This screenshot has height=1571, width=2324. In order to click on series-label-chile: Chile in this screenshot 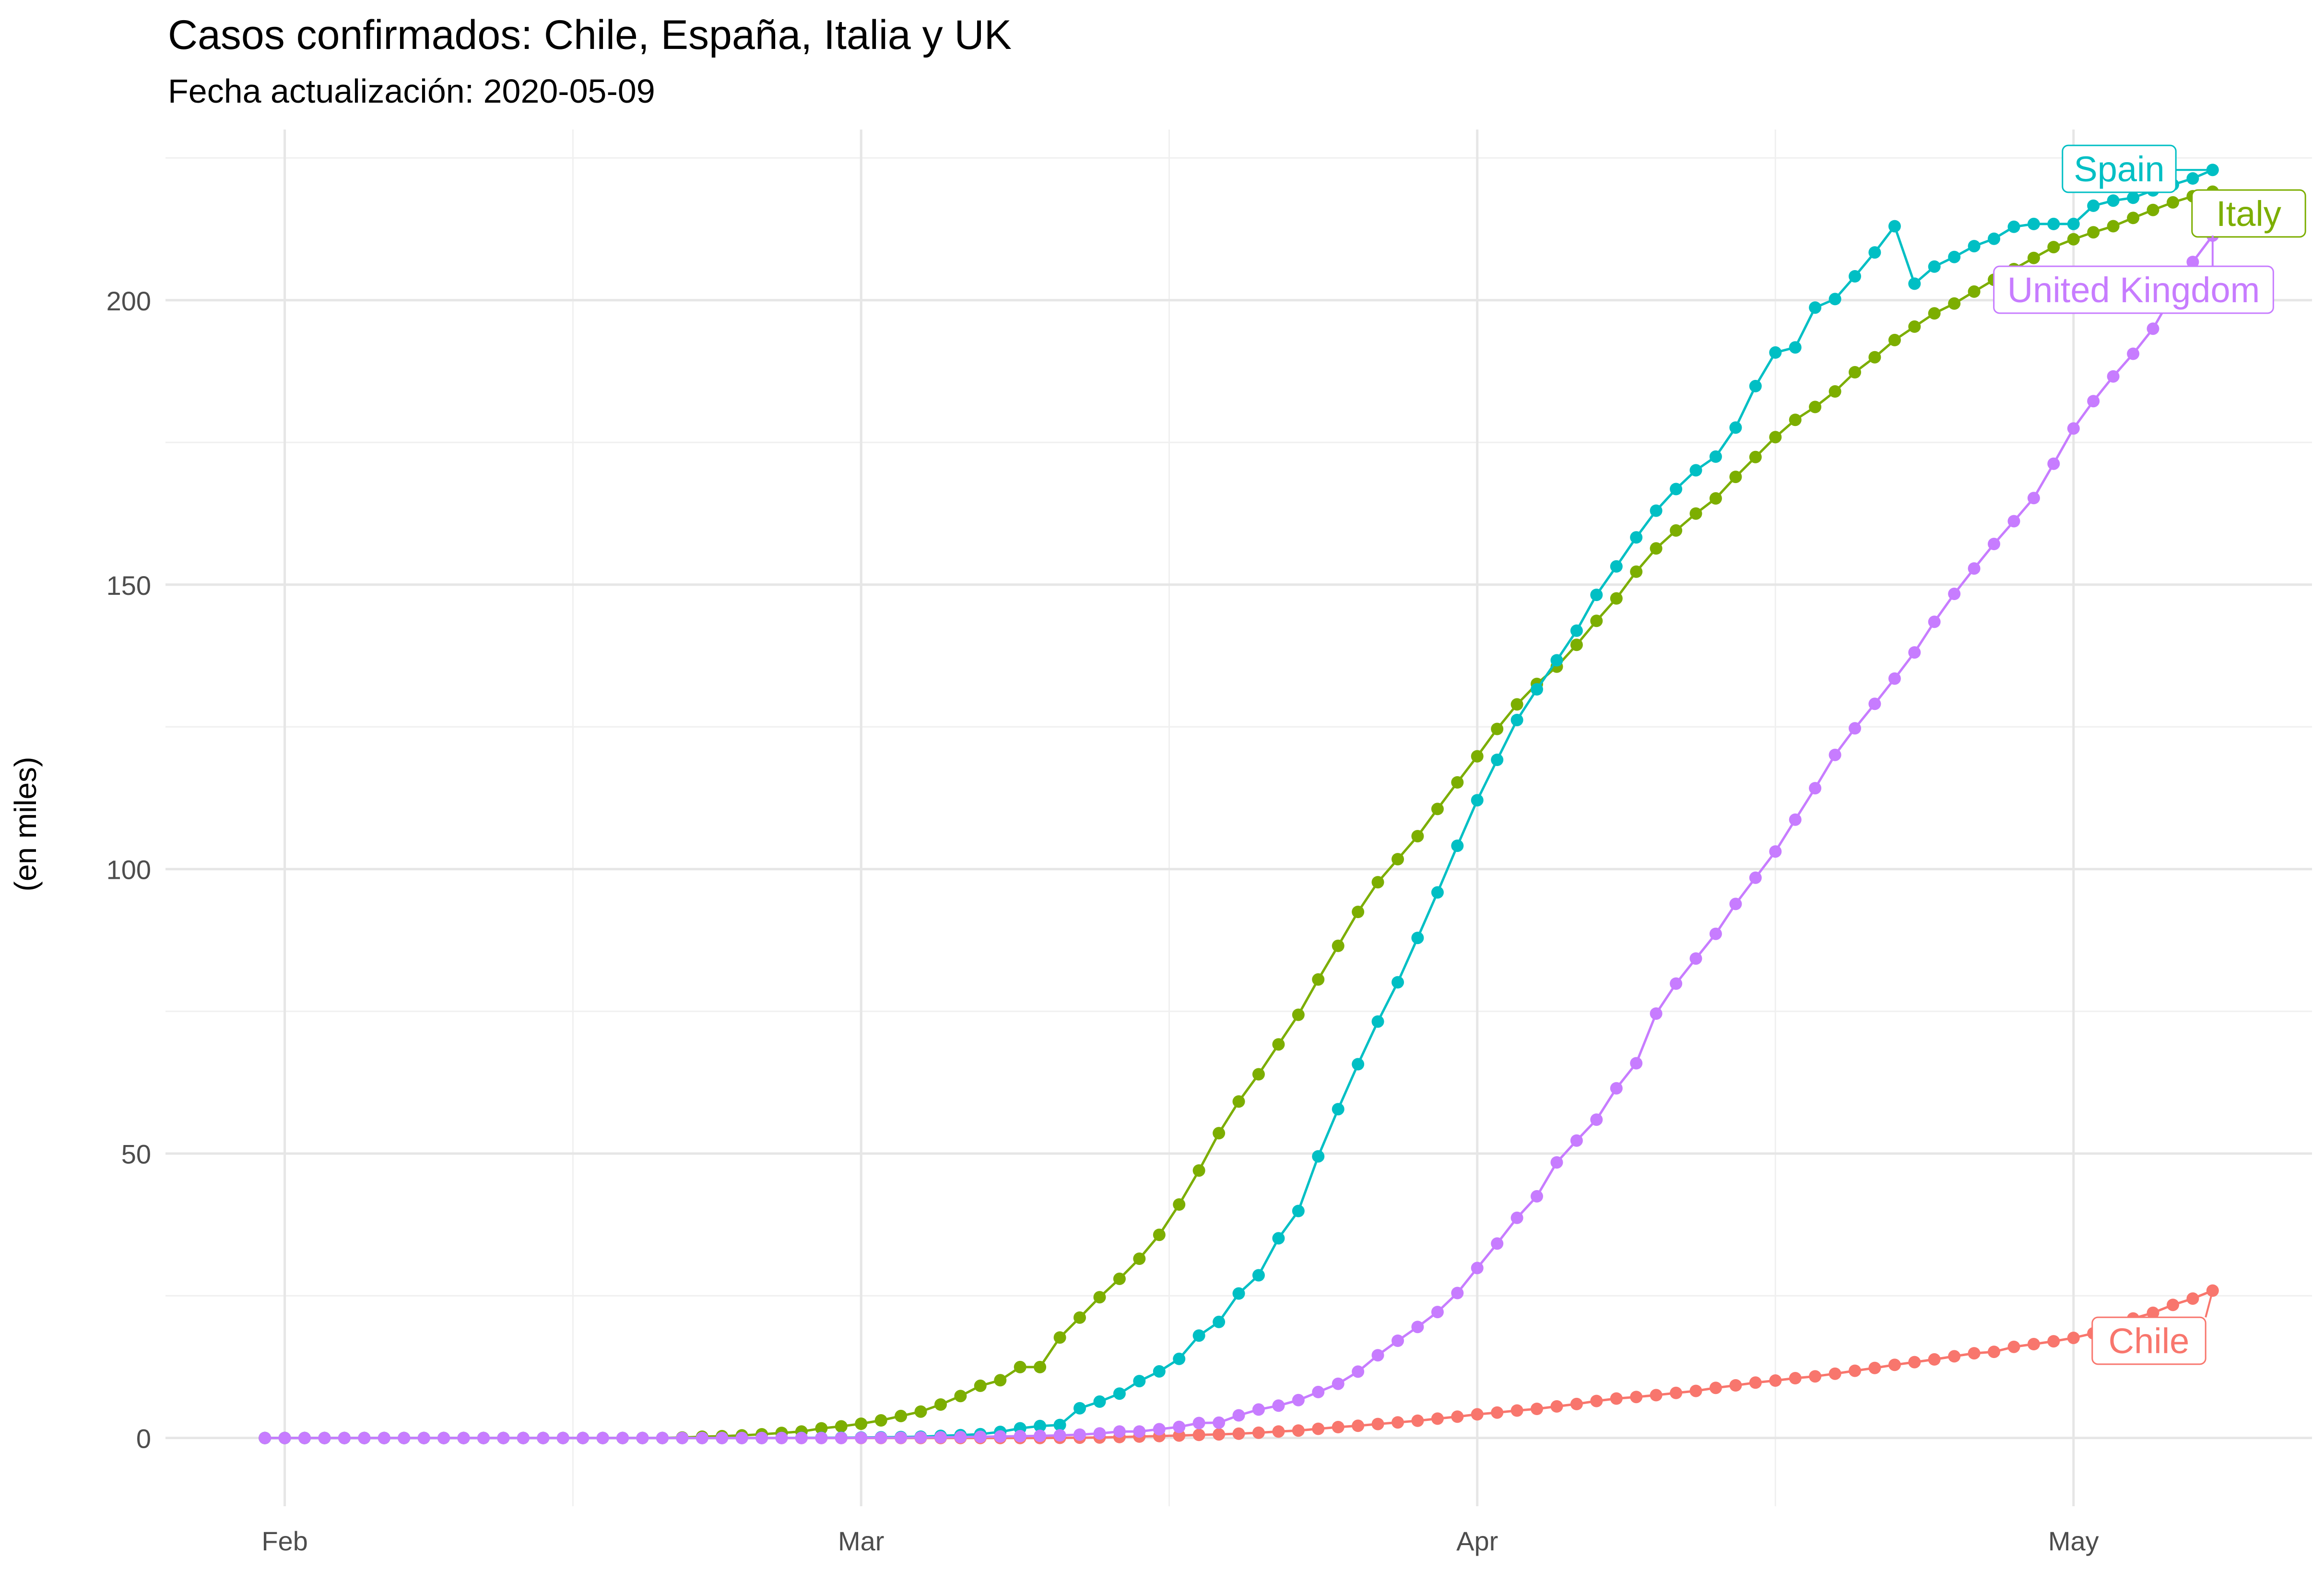, I will do `click(2149, 1341)`.